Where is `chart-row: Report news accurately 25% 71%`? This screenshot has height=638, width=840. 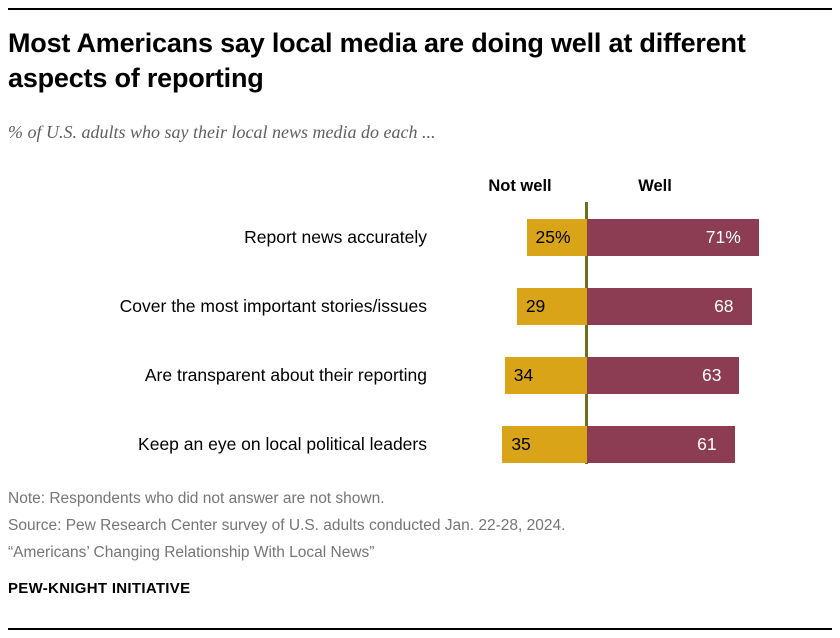
chart-row: Report news accurately 25% 71% is located at coordinates (420, 237).